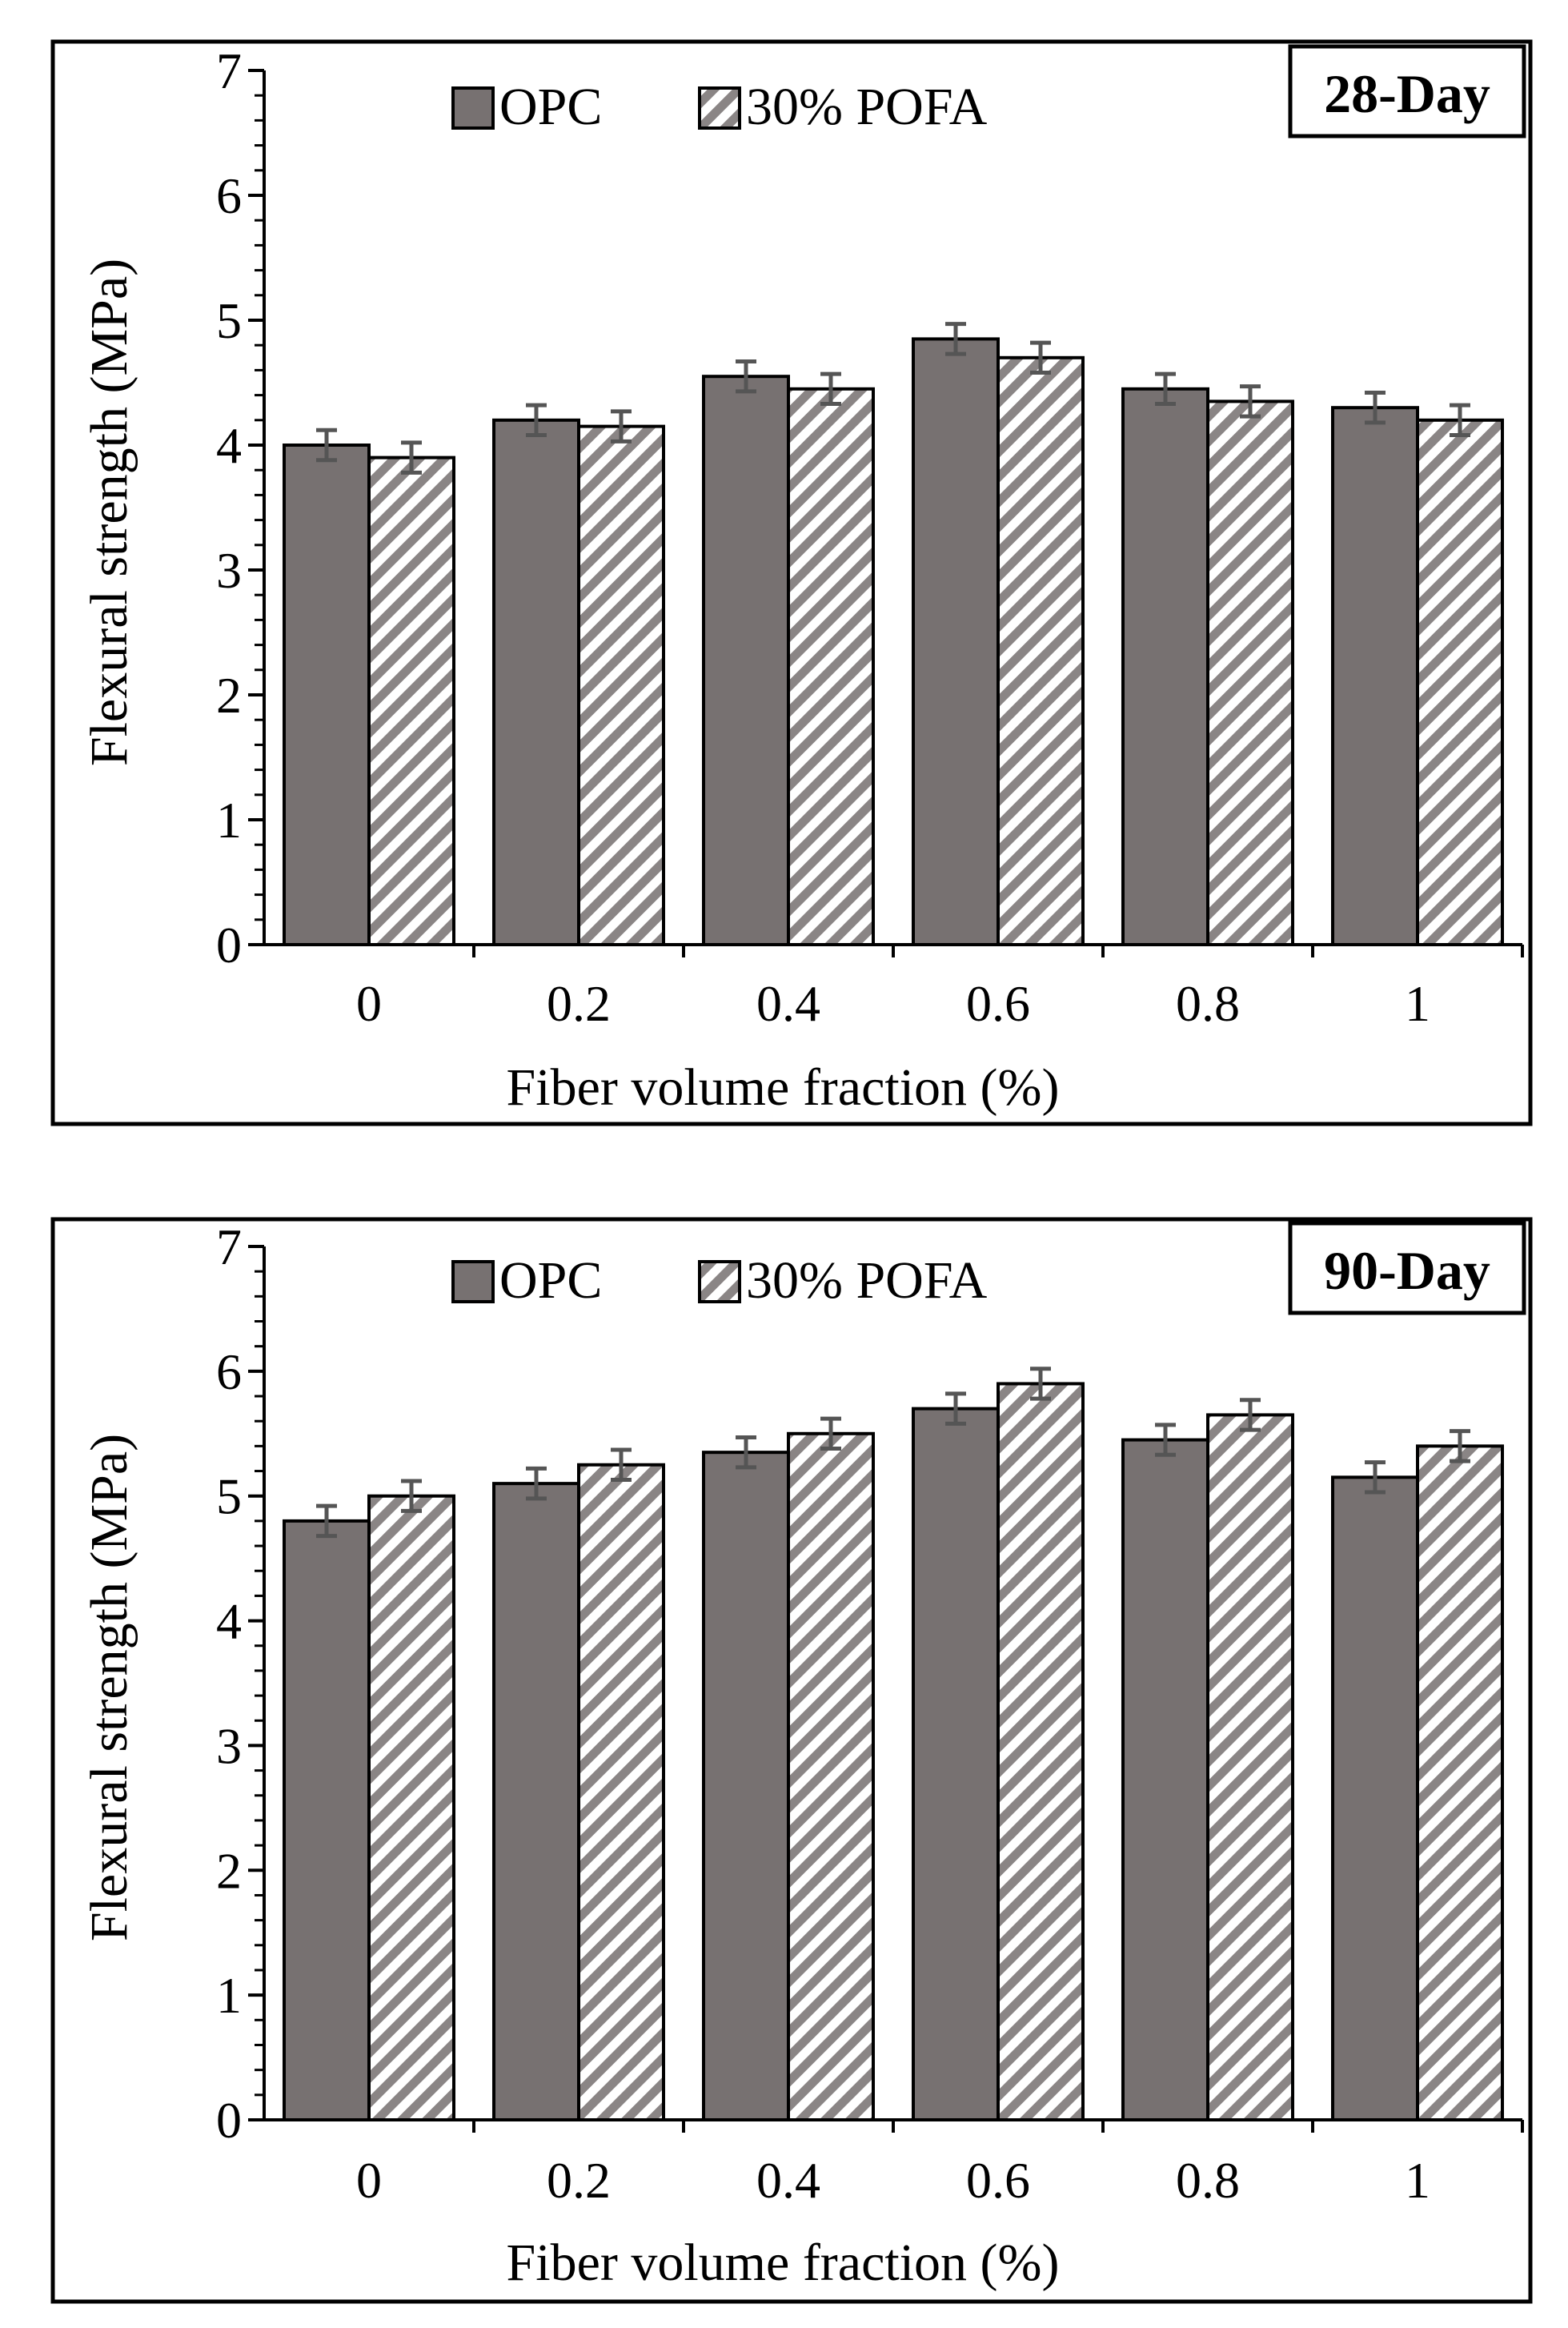 The width and height of the screenshot is (1568, 2328). Describe the element at coordinates (369, 2180) in the screenshot. I see `x-tick-label: 0` at that location.